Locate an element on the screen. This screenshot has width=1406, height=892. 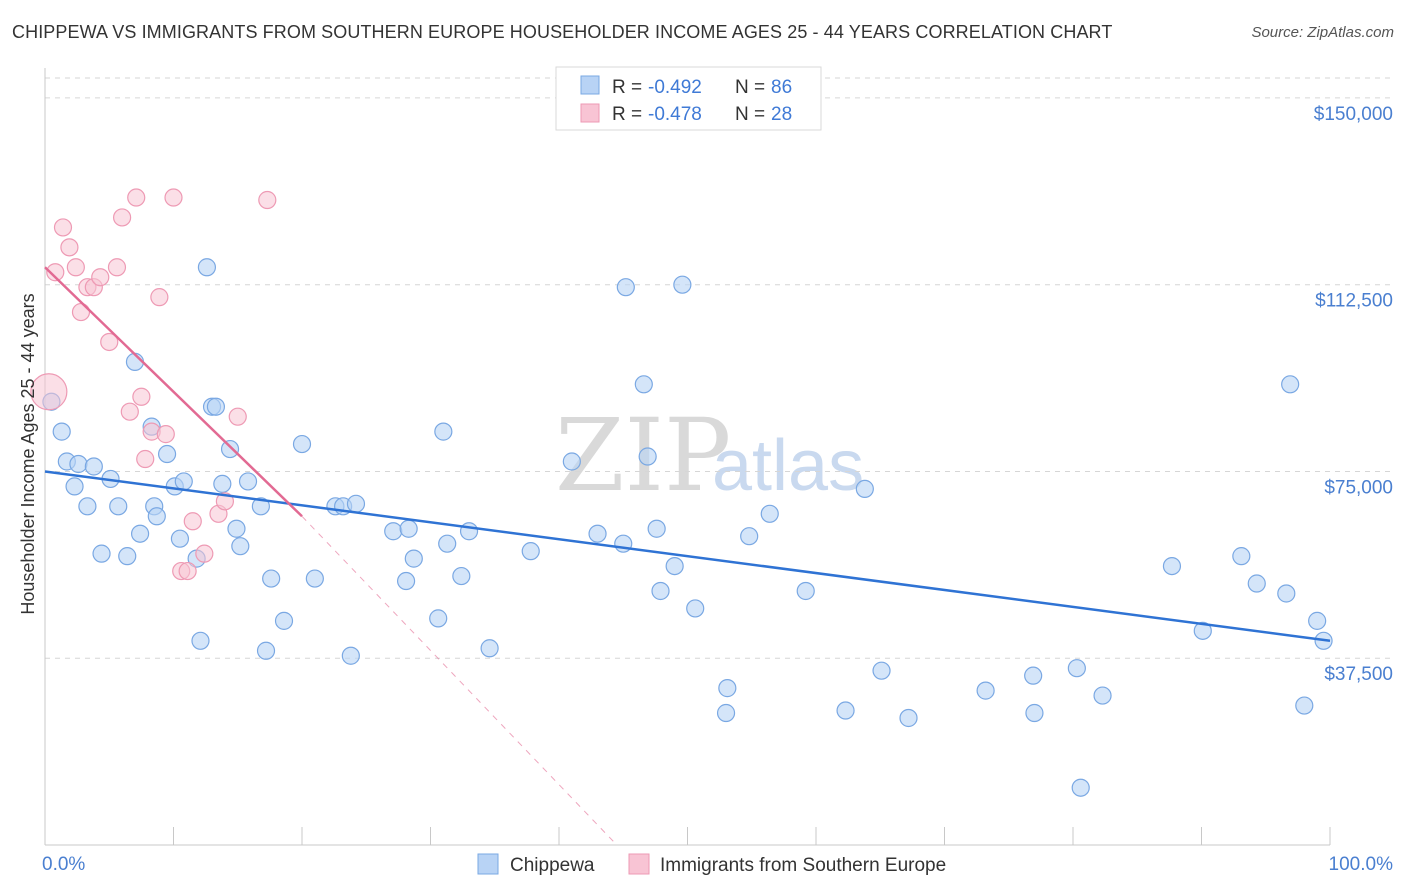
watermark-atlas: atlas is located at coordinates (788, 466).